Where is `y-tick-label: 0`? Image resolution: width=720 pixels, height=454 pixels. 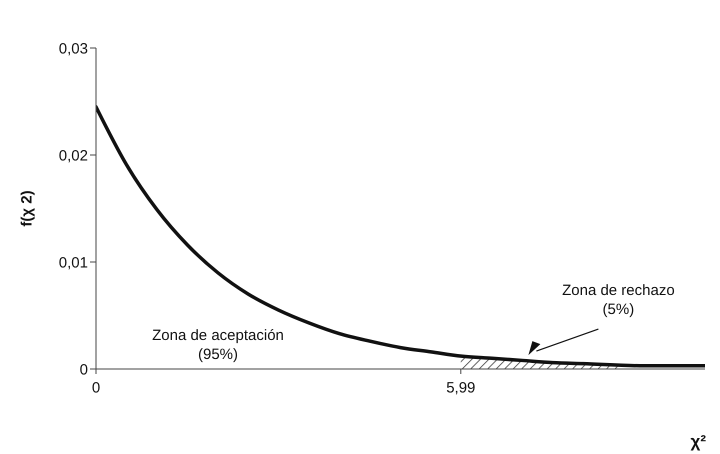 y-tick-label: 0 is located at coordinates (84, 369).